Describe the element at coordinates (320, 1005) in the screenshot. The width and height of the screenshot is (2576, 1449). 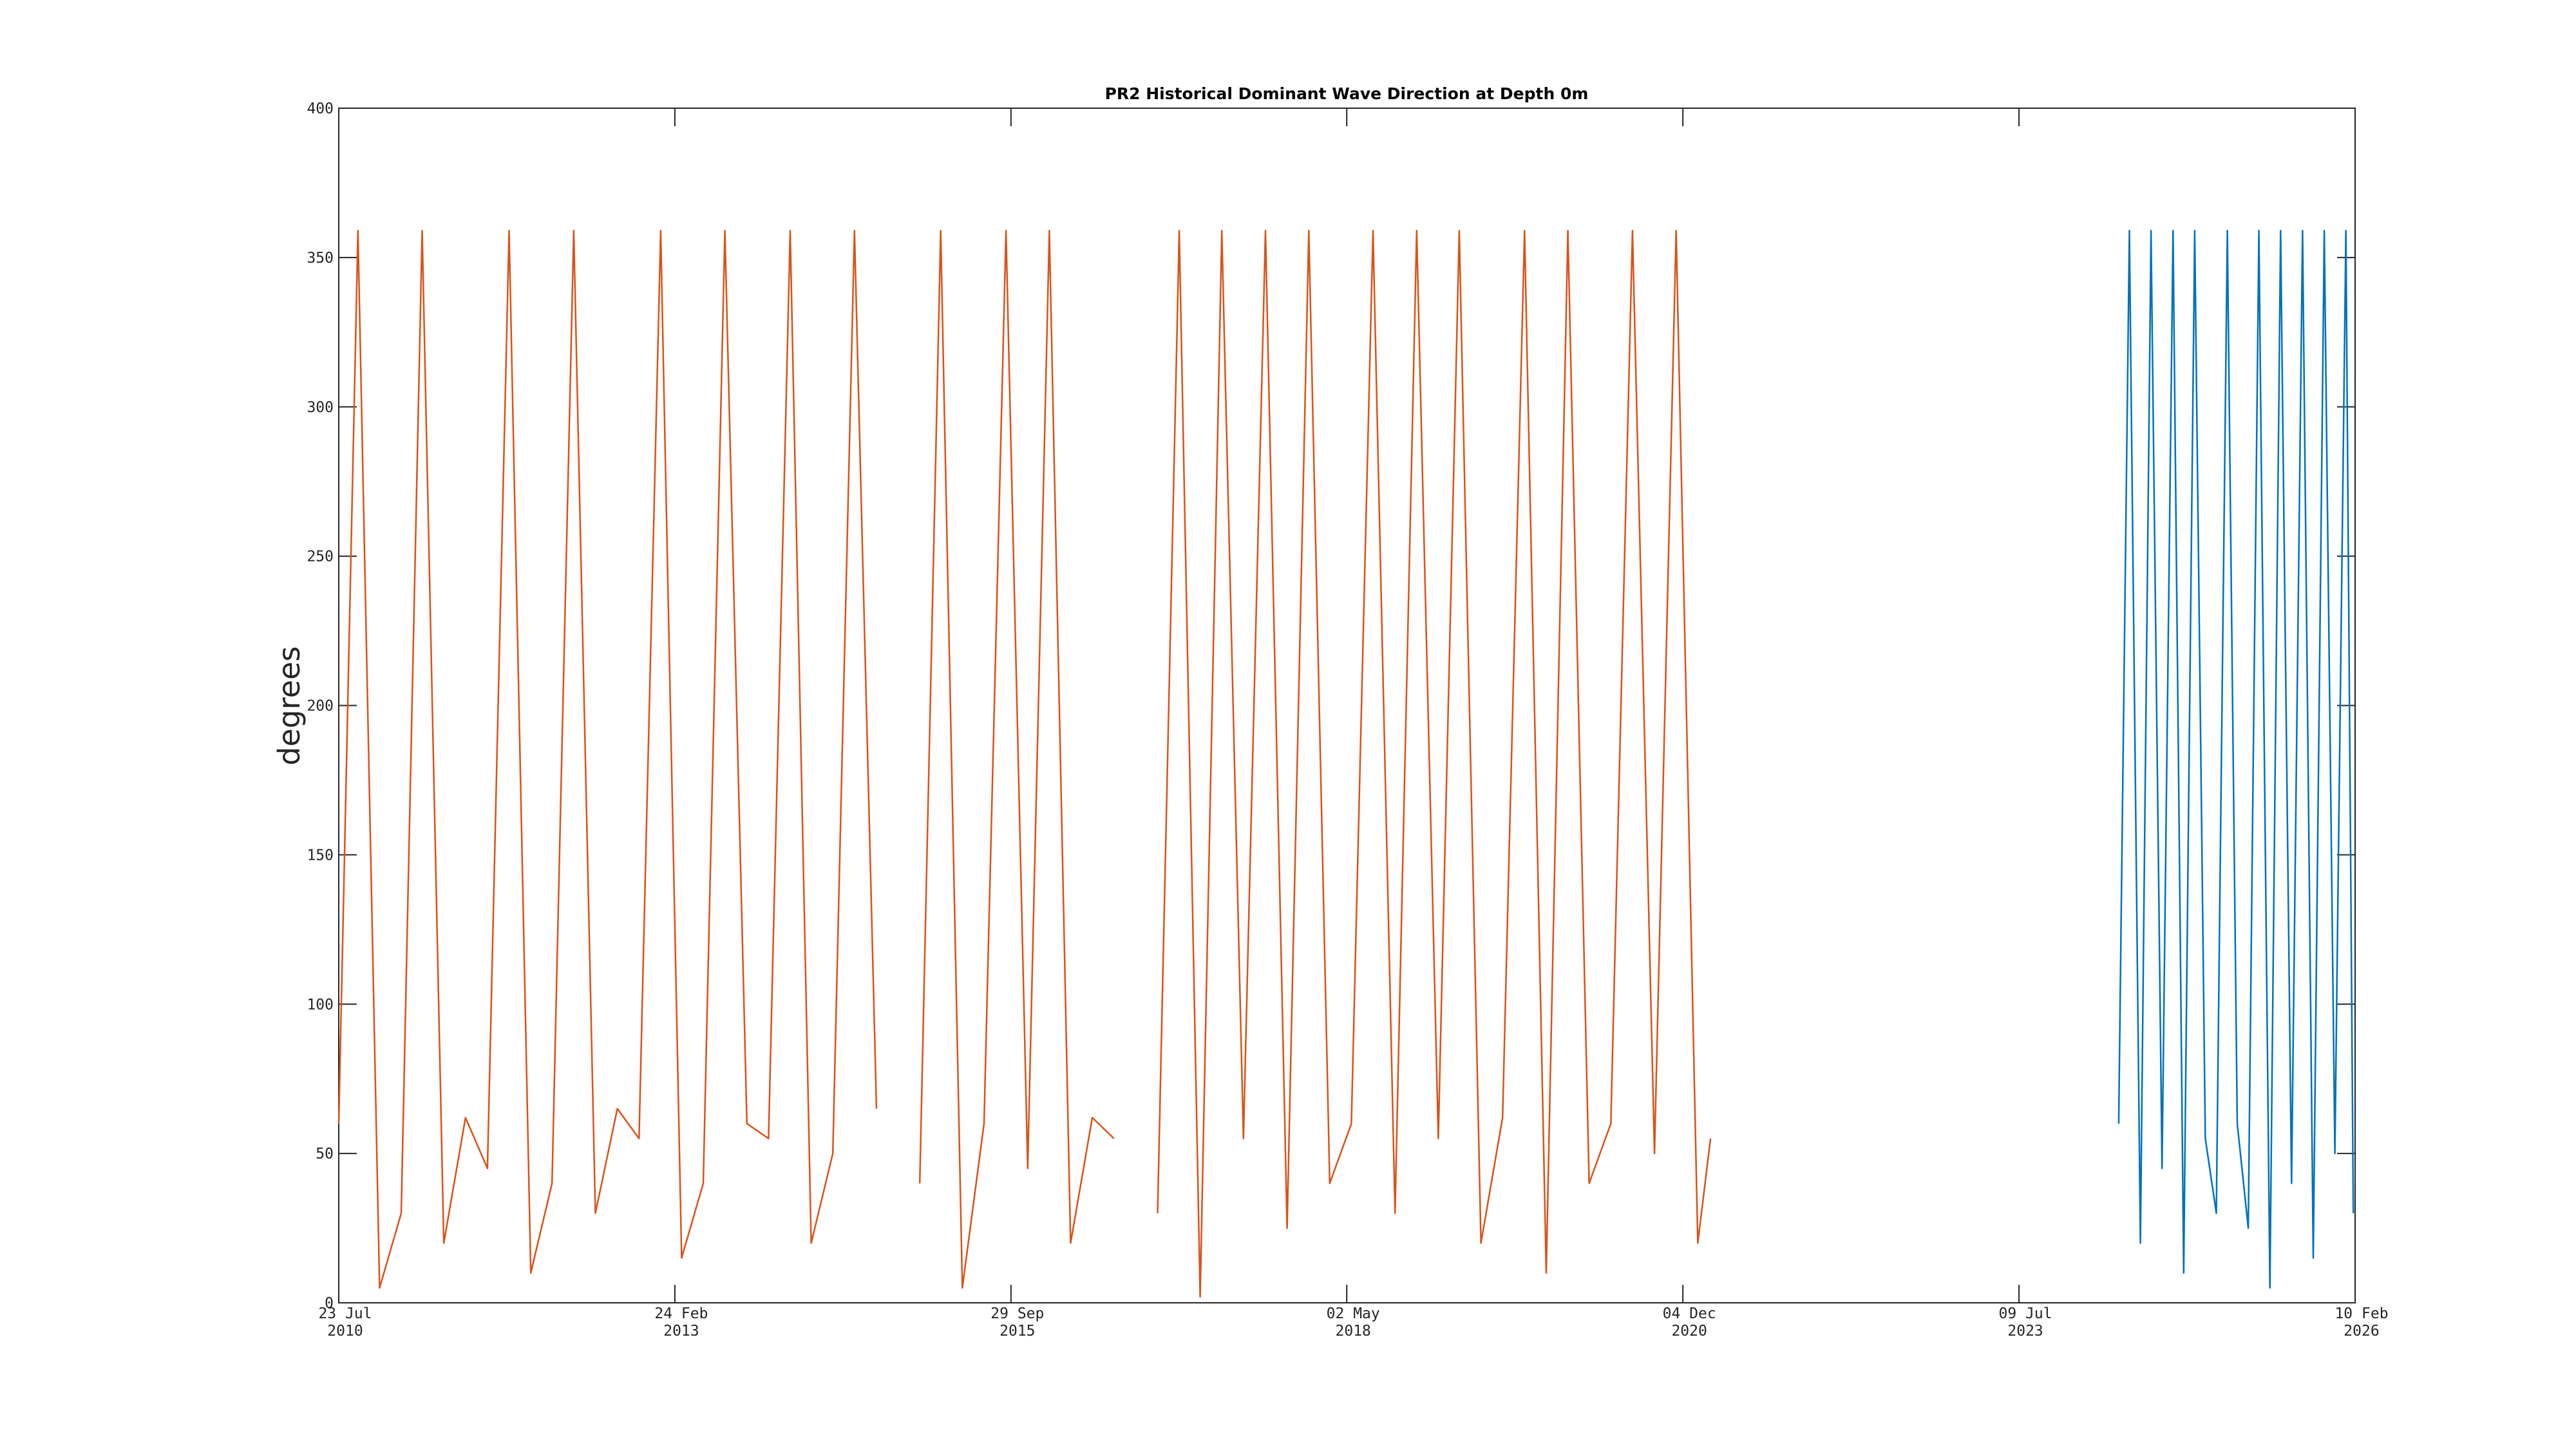
I see `y-tick-label: 100` at that location.